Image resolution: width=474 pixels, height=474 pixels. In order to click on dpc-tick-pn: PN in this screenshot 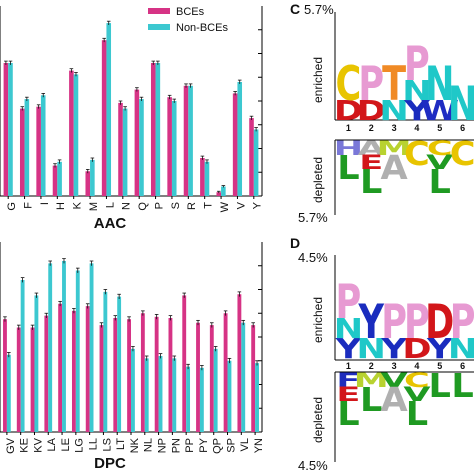, I will do `click(176, 445)`.